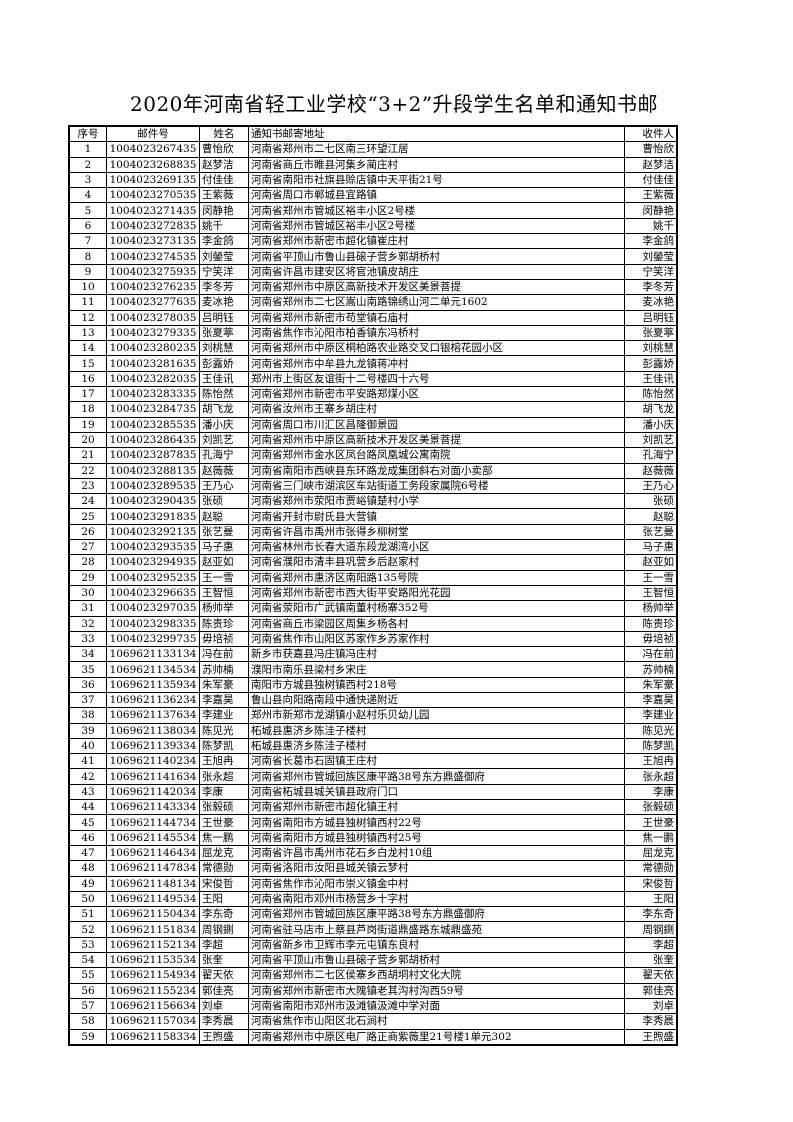 This screenshot has height=1122, width=793. I want to click on recipient-cell: 焦一鹏, so click(651, 837).